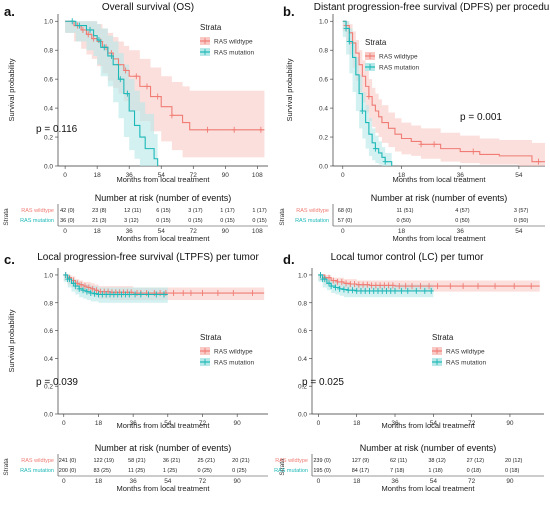  Describe the element at coordinates (462, 221) in the screenshot. I see `risk-cell: 0 (50)` at that location.